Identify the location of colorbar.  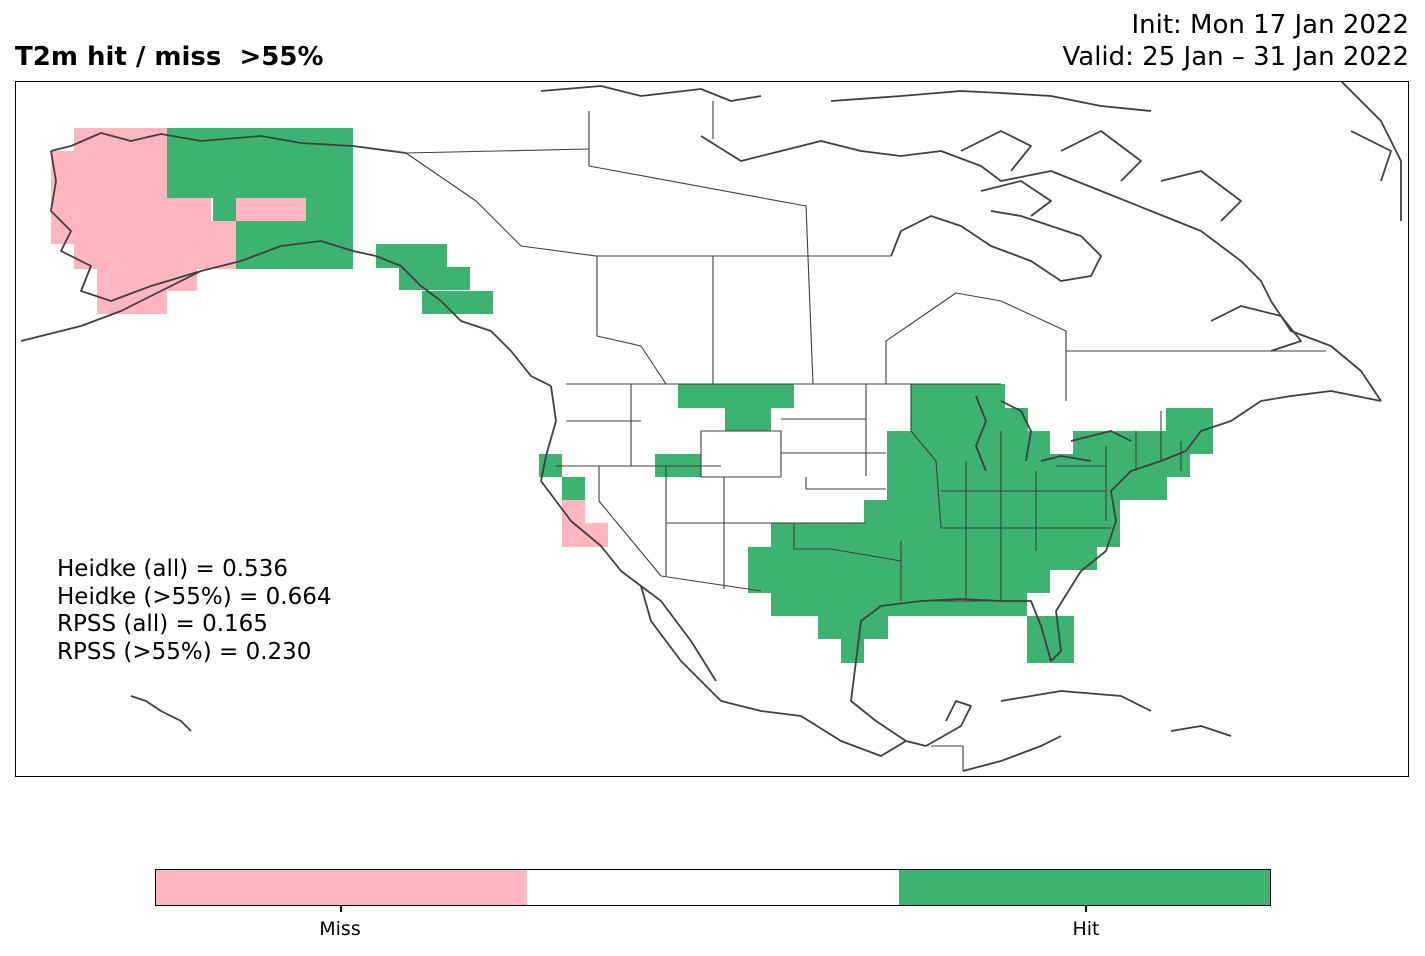
(713, 887).